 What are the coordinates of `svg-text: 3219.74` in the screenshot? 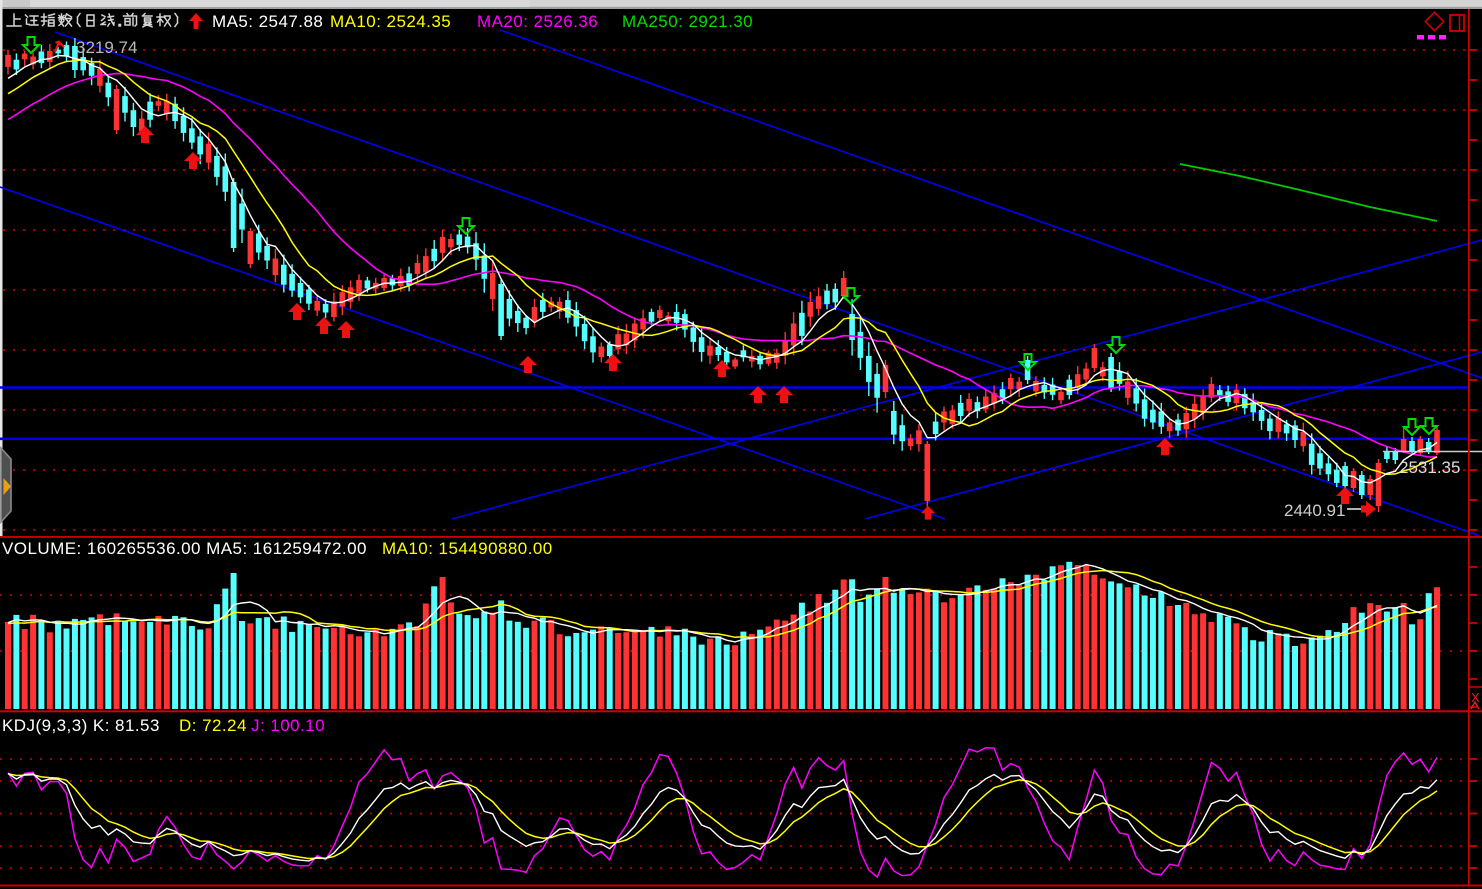 It's located at (106, 47).